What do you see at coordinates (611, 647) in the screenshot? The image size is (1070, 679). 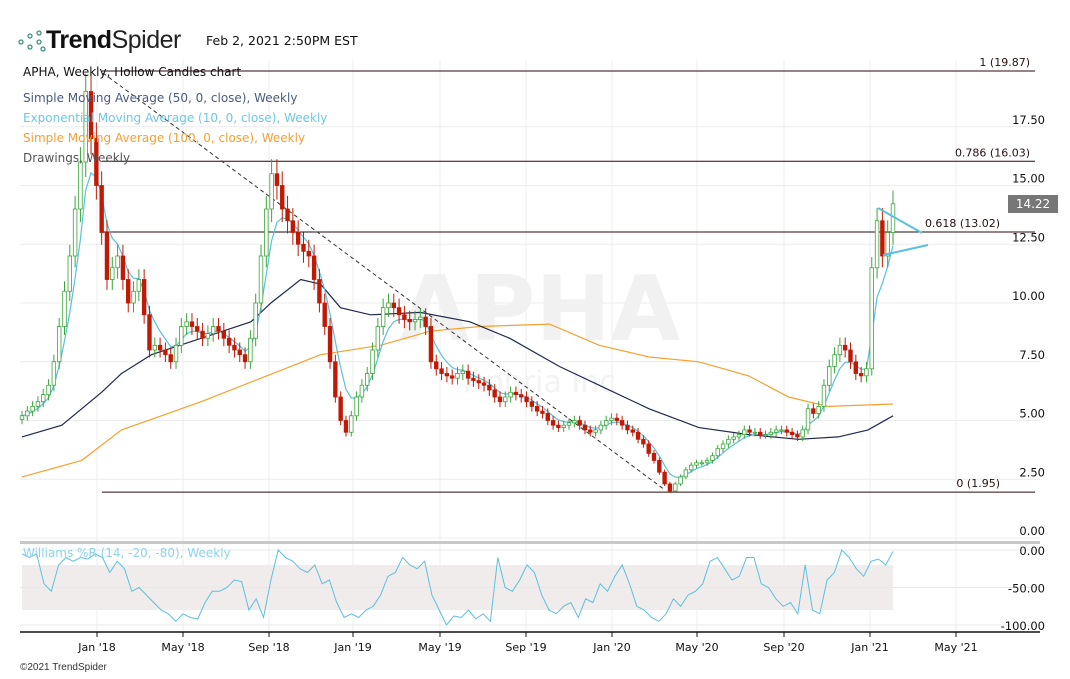 I see `x-tick-label: Jan '20` at bounding box center [611, 647].